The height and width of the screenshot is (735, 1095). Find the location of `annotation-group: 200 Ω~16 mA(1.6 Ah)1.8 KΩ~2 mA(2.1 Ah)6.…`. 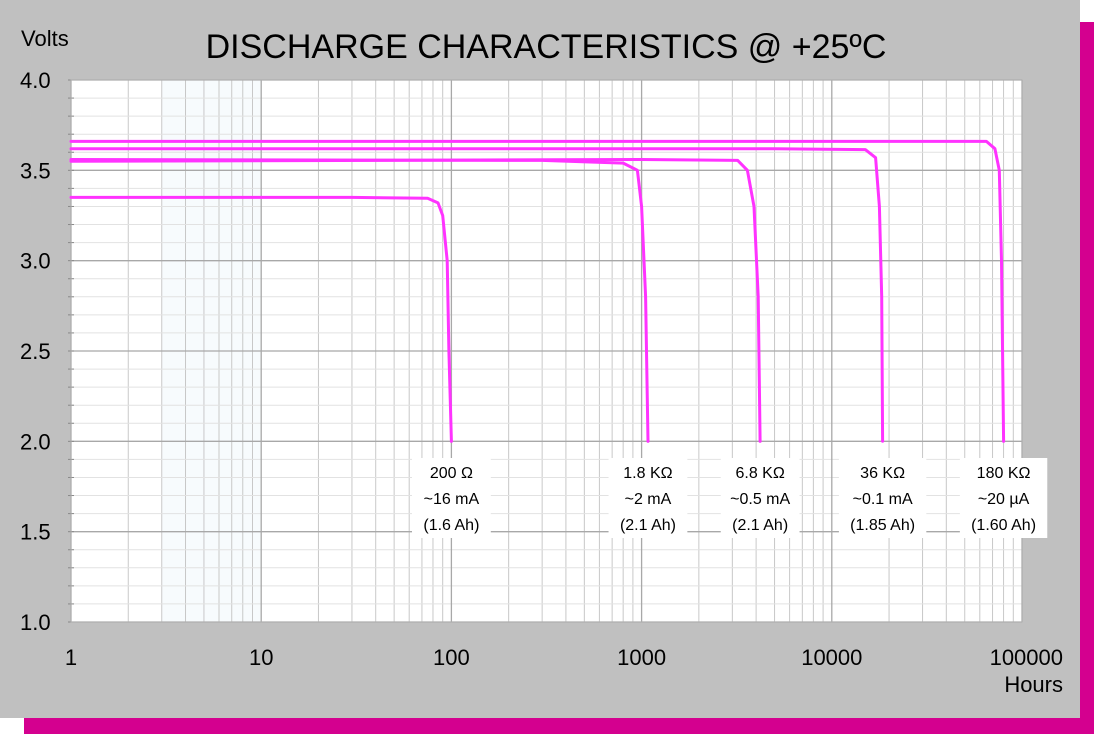

annotation-group: 200 Ω~16 mA(1.6 Ah)1.8 KΩ~2 mA(2.1 Ah)6.… is located at coordinates (730, 498).